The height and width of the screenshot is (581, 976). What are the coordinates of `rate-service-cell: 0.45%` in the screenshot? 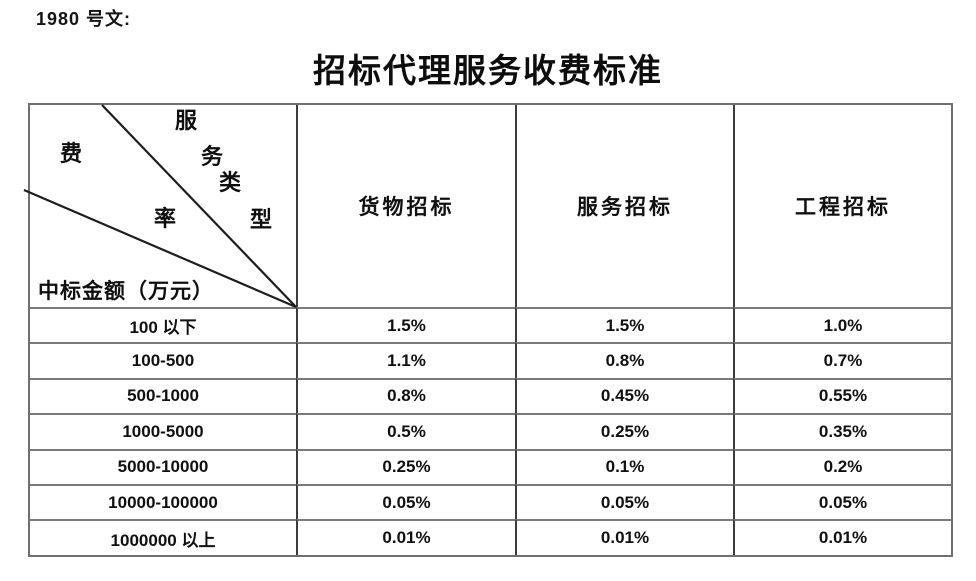 It's located at (624, 395).